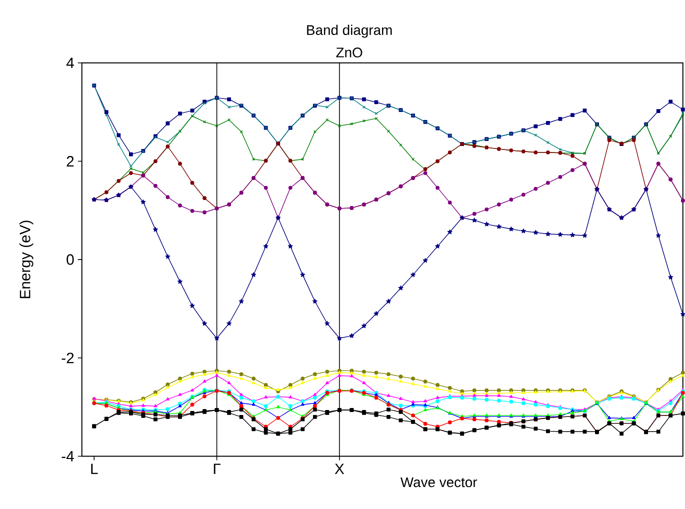 Image resolution: width=685 pixels, height=509 pixels. I want to click on y-tick-label: -2, so click(68, 358).